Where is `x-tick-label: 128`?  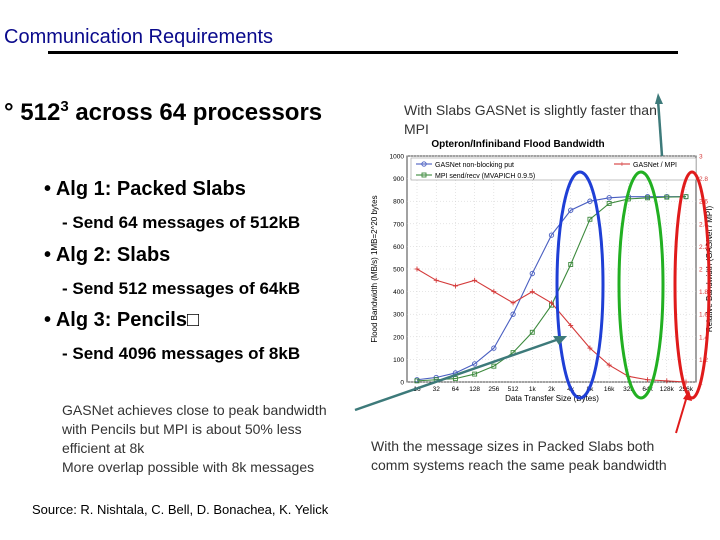 x-tick-label: 128 is located at coordinates (474, 389).